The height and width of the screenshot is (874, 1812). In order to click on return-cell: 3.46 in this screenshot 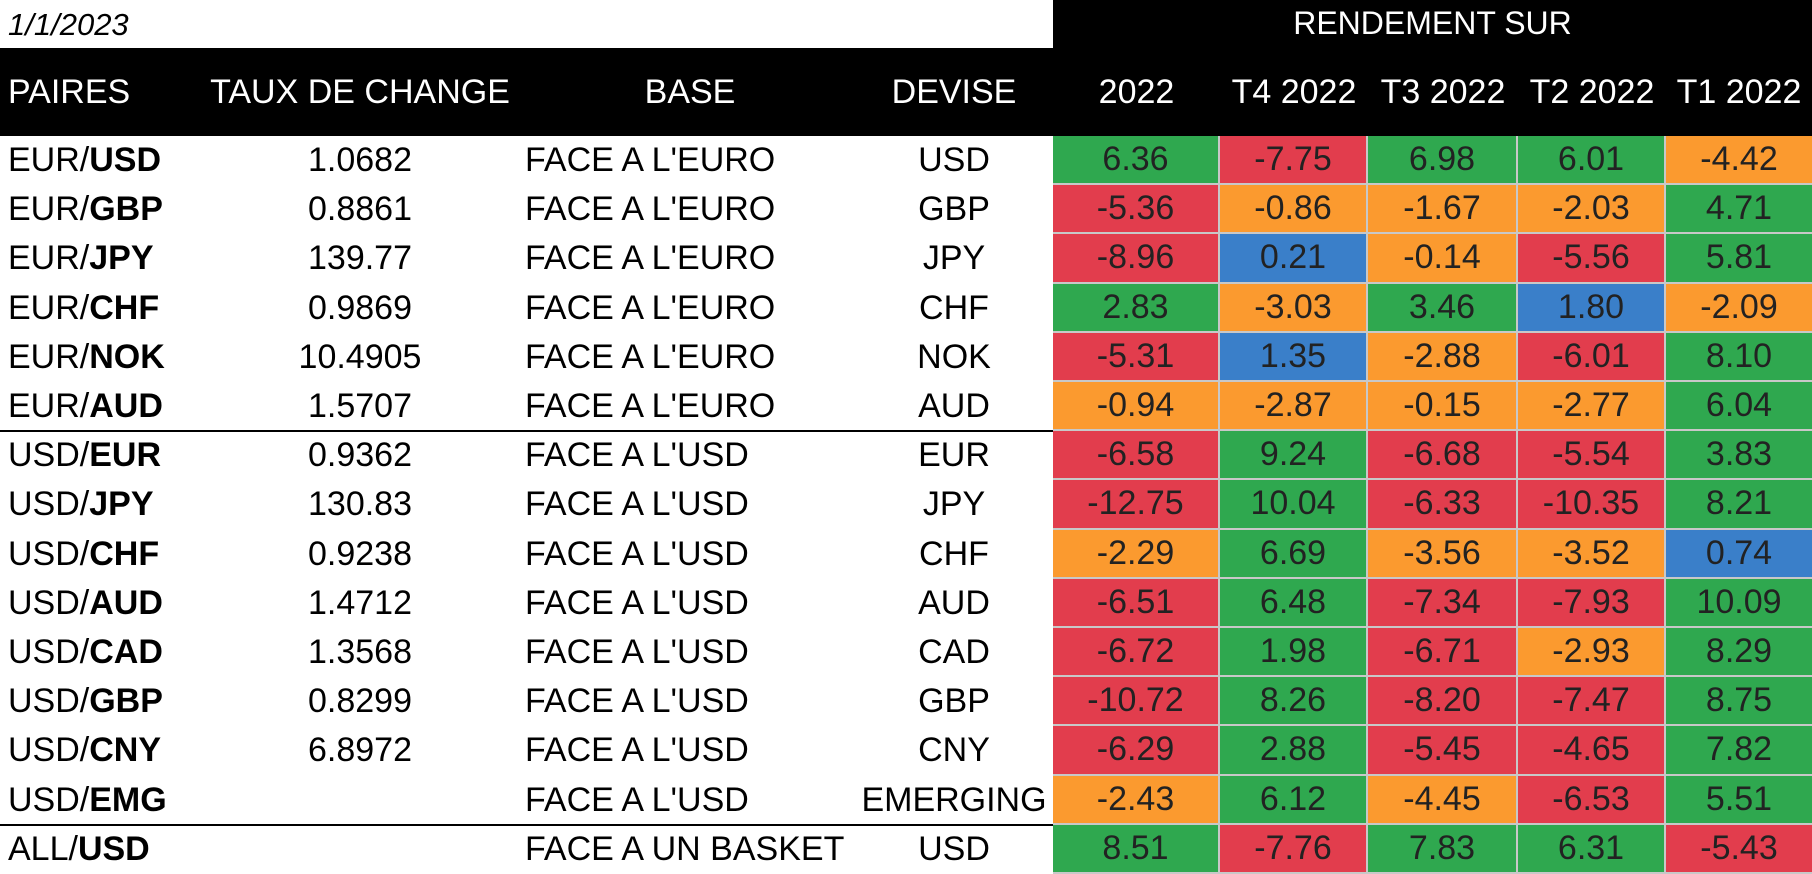, I will do `click(1443, 308)`.